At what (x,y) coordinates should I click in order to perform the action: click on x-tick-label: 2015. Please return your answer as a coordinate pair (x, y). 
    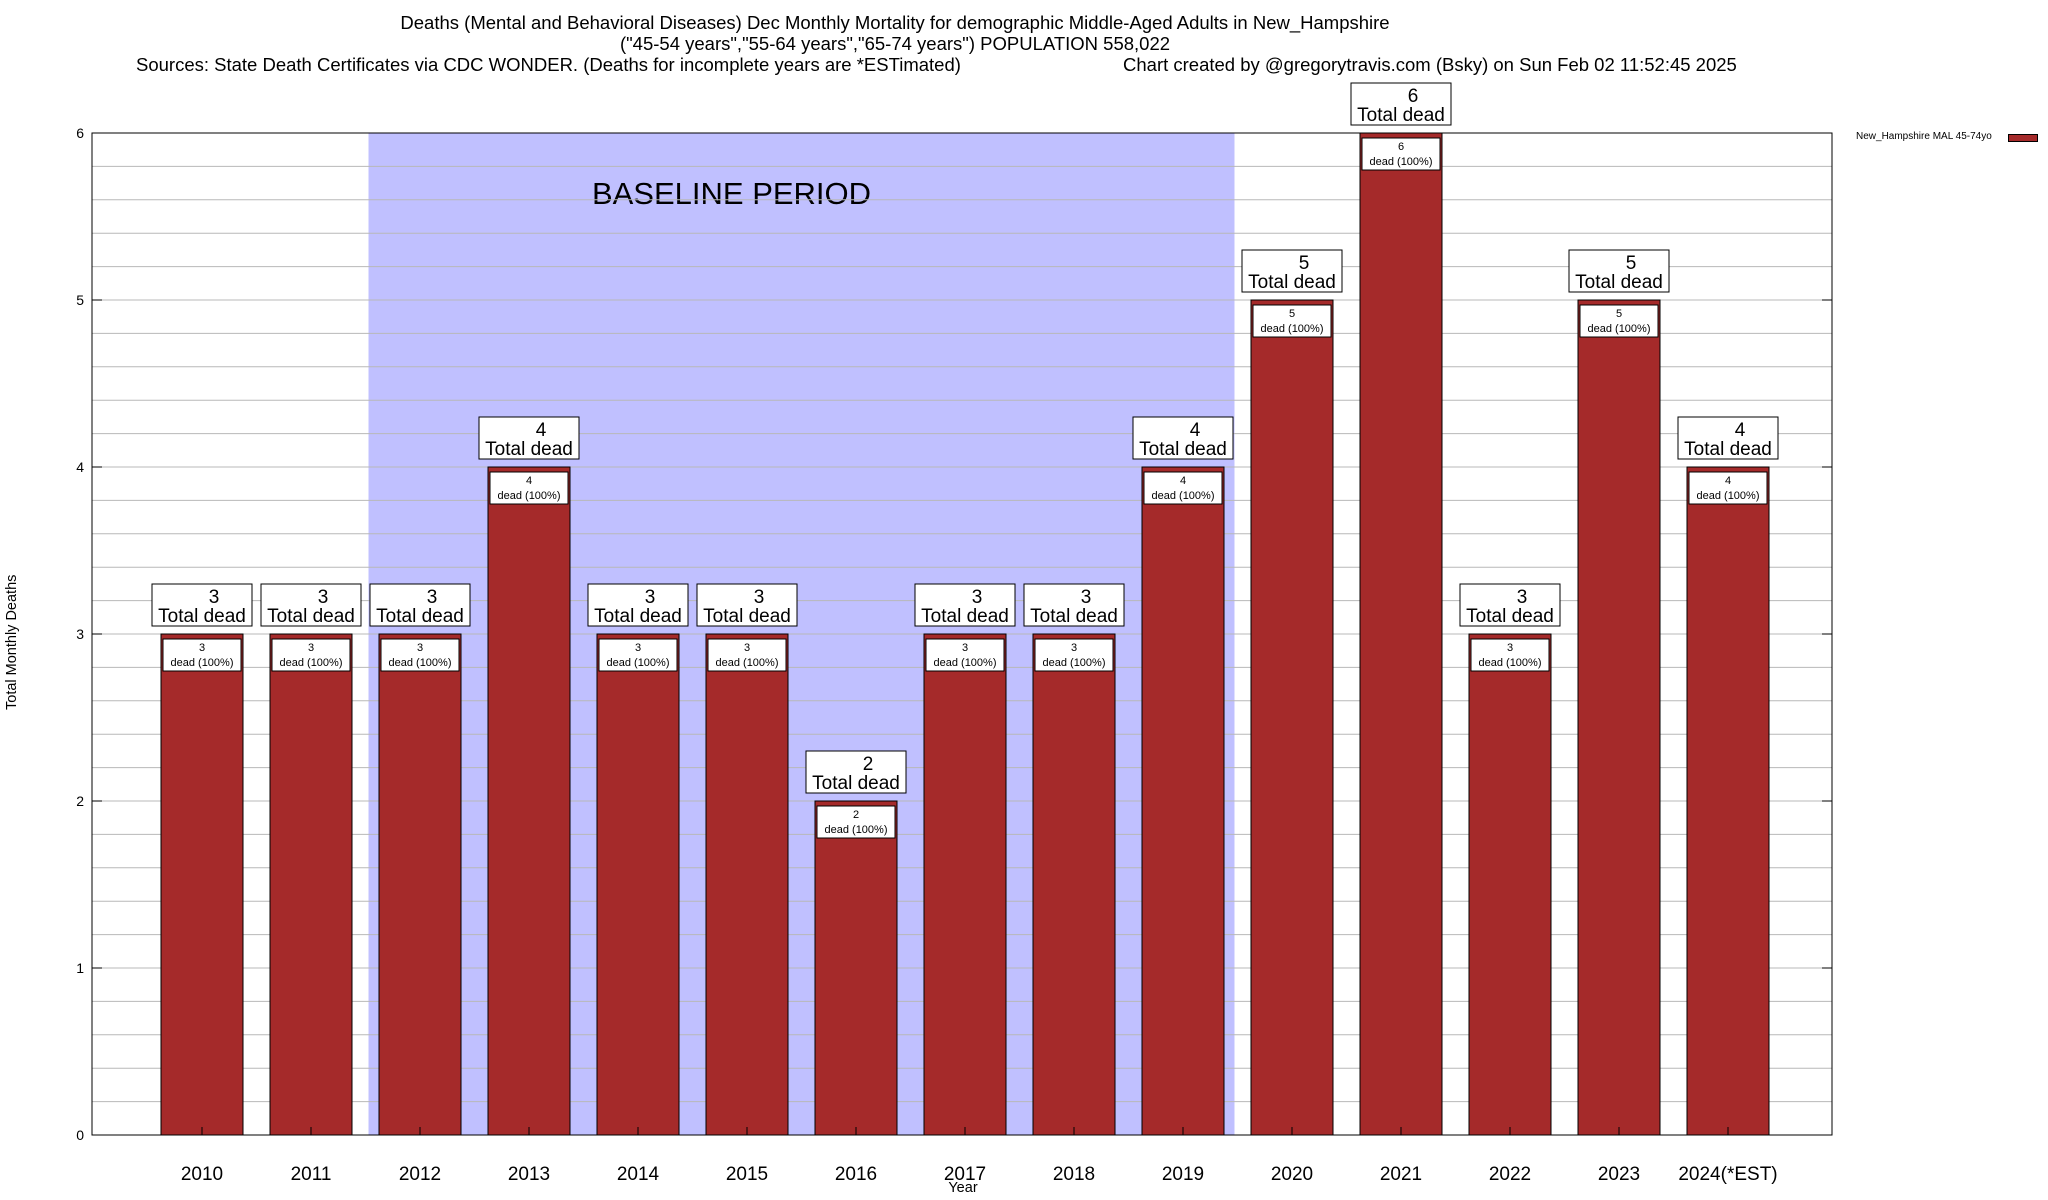
    Looking at the image, I should click on (747, 1174).